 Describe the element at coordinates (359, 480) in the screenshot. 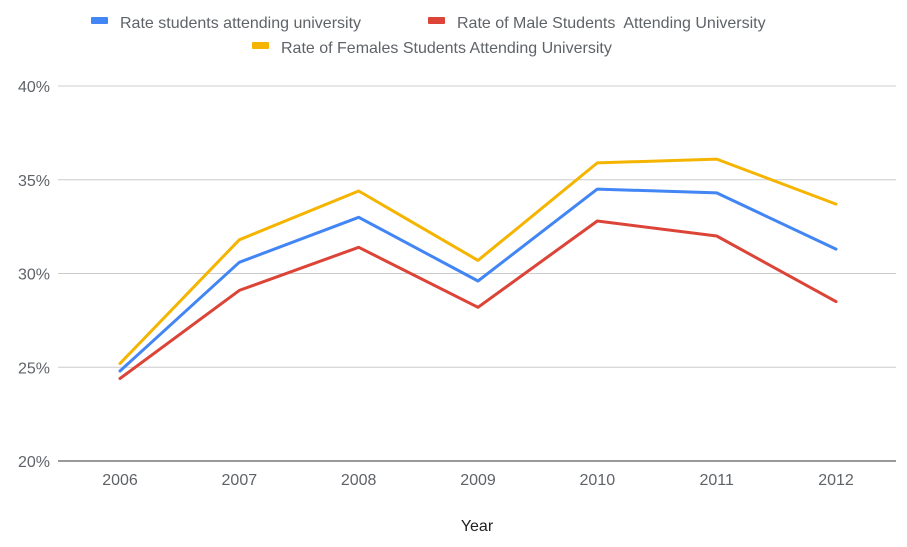

I see `x-tick-label: 2008` at that location.